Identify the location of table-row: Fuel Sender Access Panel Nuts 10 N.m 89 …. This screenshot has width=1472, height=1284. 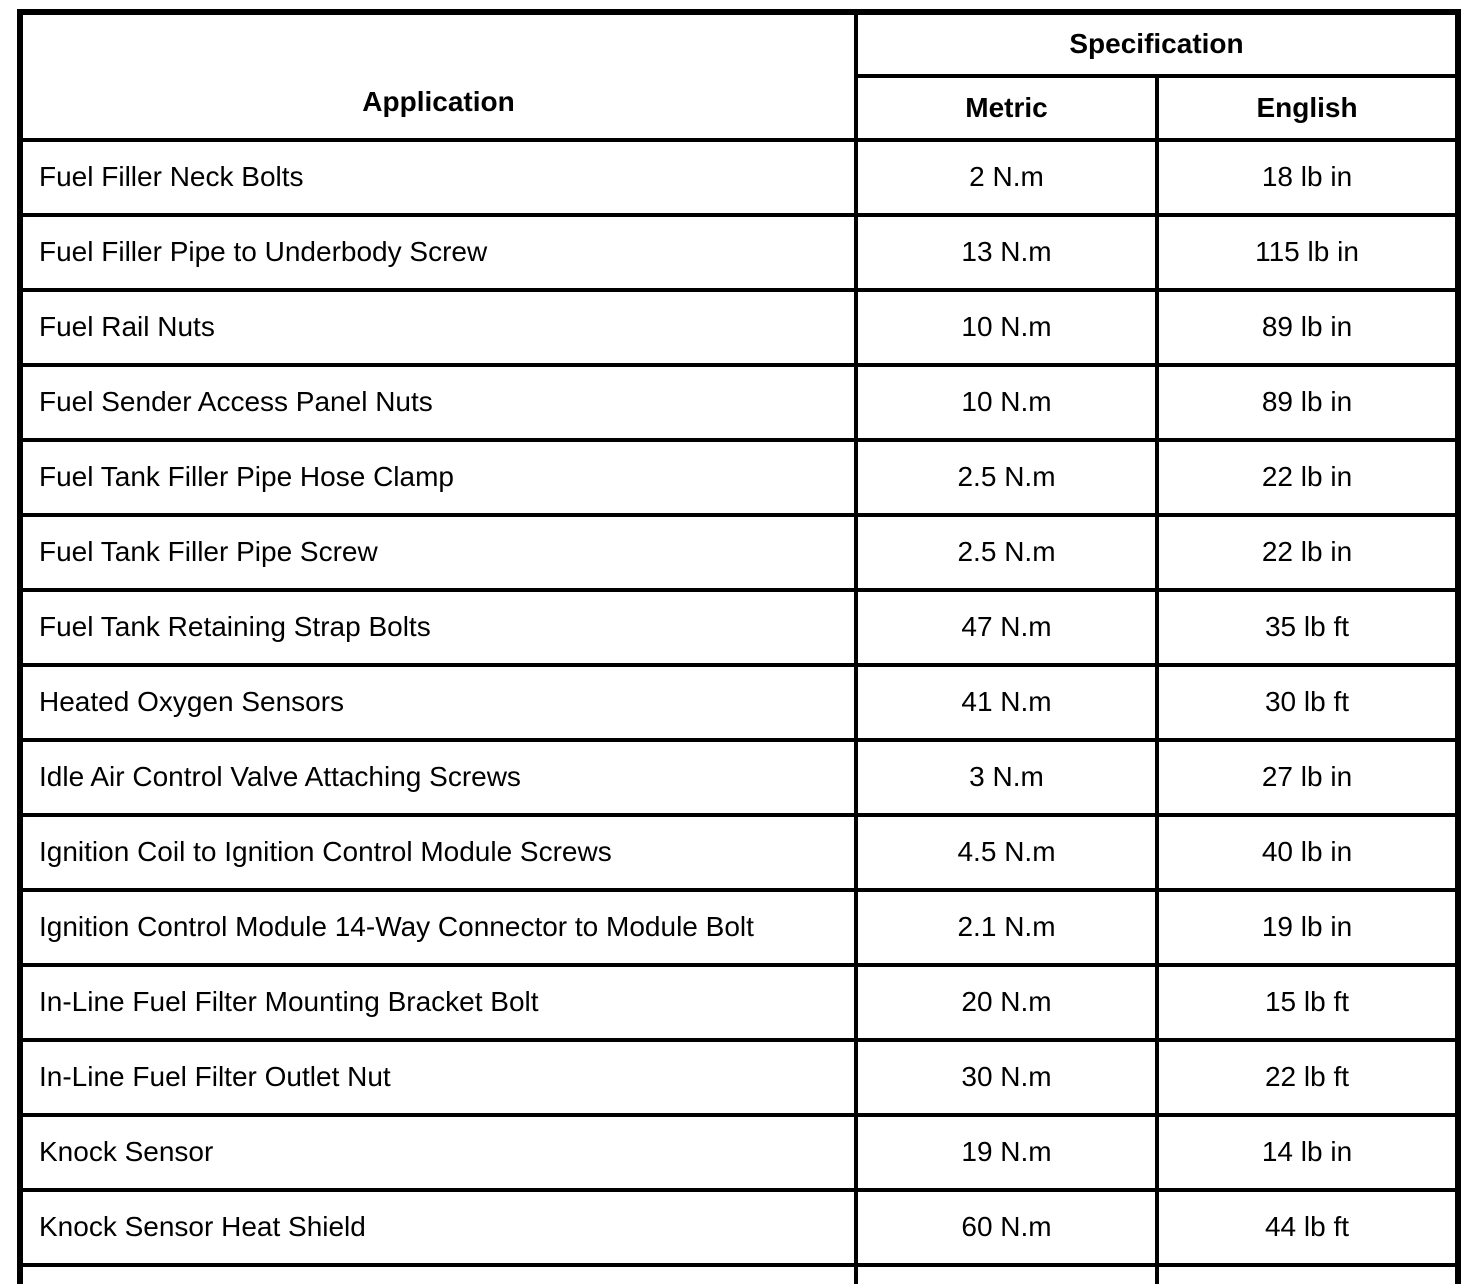
(739, 402).